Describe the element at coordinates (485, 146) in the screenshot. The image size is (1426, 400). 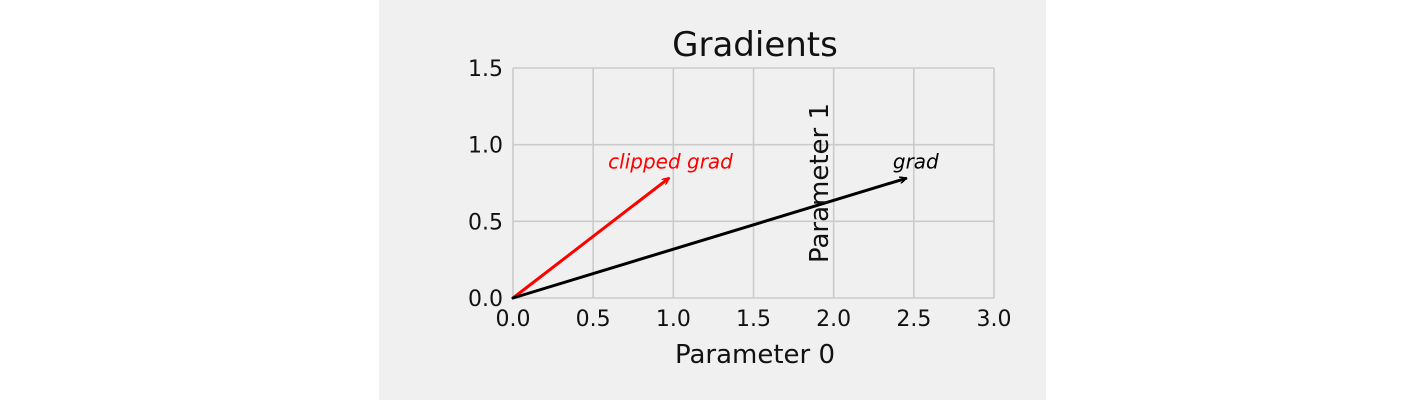
I see `y-tick-label: 1.0` at that location.